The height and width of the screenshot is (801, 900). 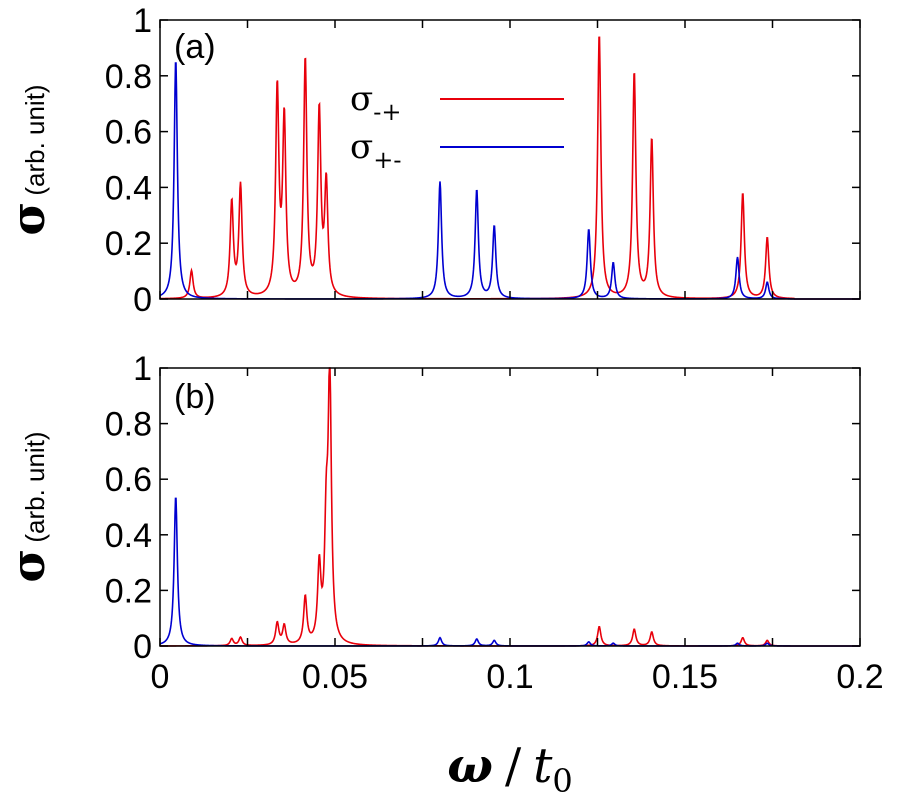 I want to click on panel-a-ytick-label: 0.8, so click(x=128, y=77).